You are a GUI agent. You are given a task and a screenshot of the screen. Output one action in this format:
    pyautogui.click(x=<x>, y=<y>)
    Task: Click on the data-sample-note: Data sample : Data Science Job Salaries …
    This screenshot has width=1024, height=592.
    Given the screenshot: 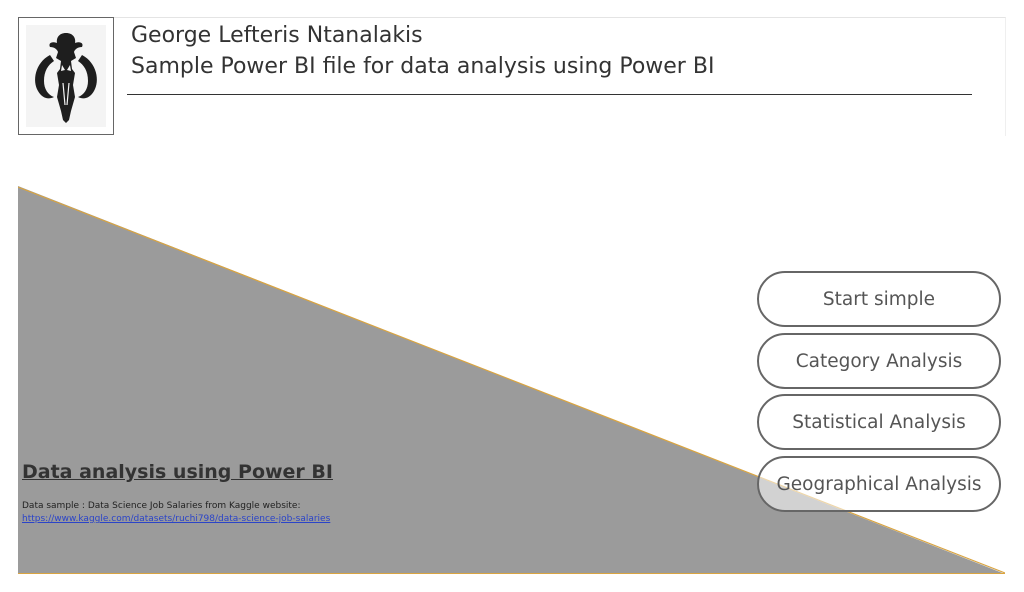 What is the action you would take?
    pyautogui.click(x=161, y=506)
    